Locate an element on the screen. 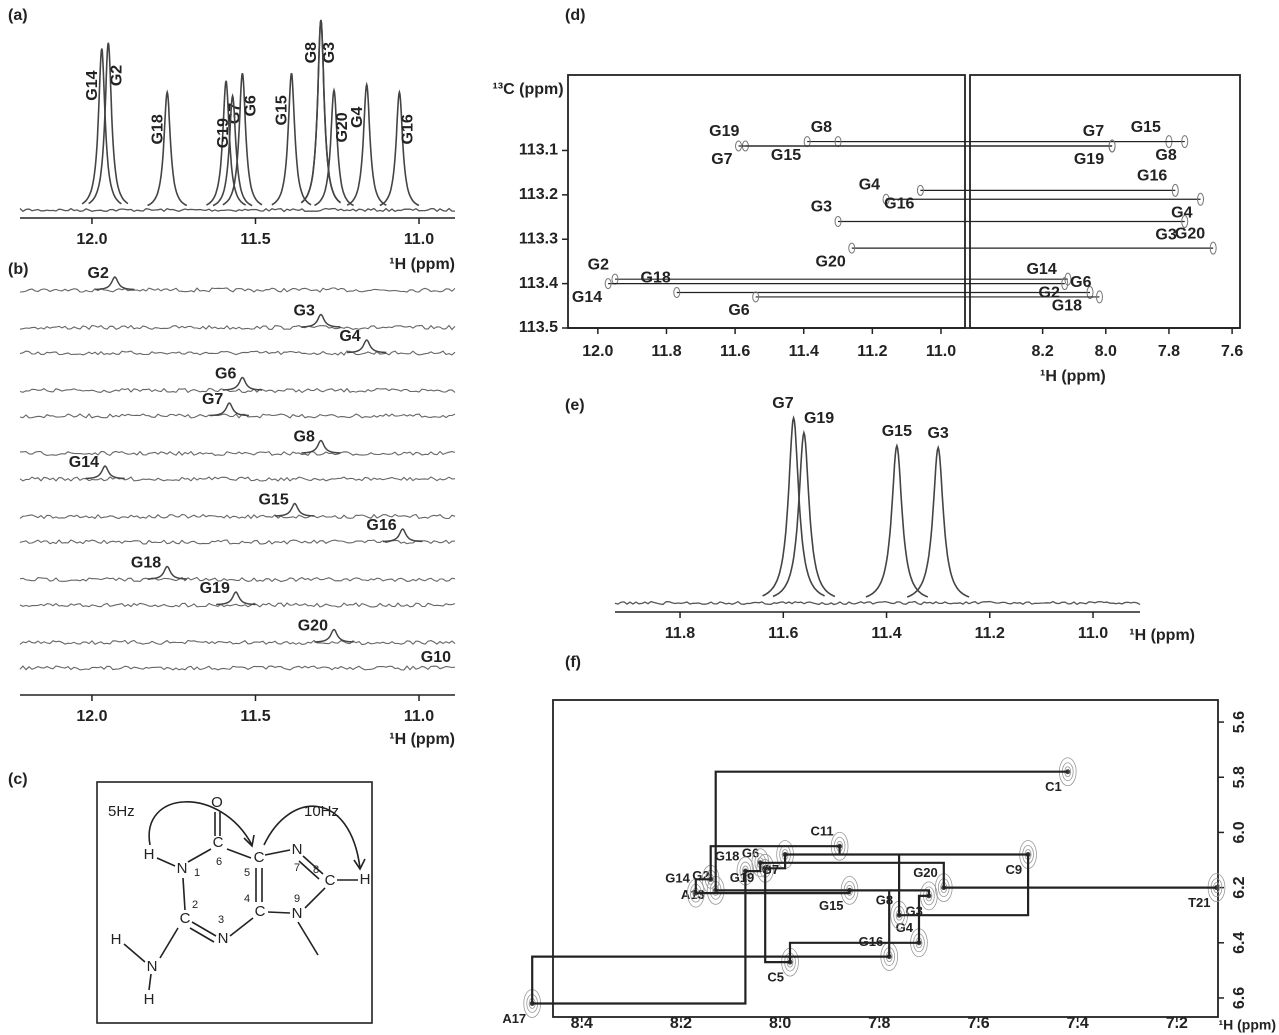 The width and height of the screenshot is (1279, 1035). x-tick-label: 12.0 is located at coordinates (91, 716).